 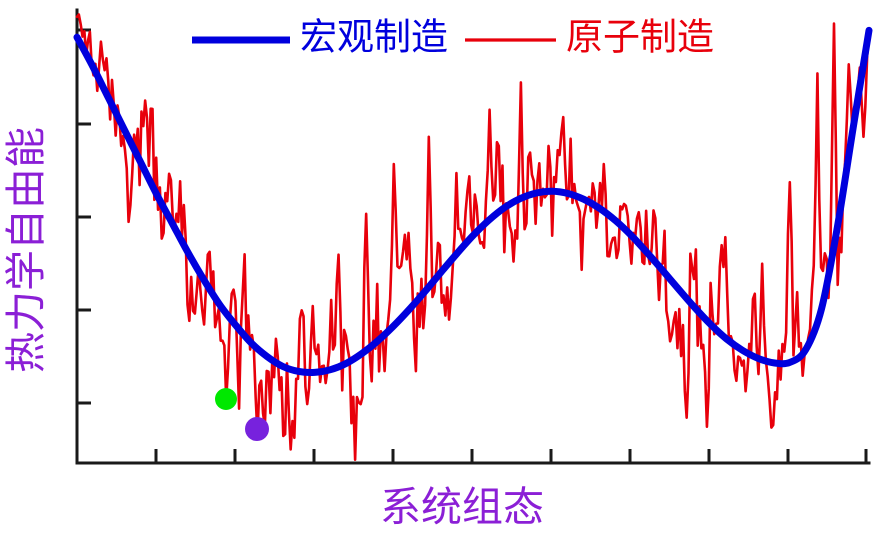 What do you see at coordinates (511, 456) in the screenshot?
I see `x-axis-ticks` at bounding box center [511, 456].